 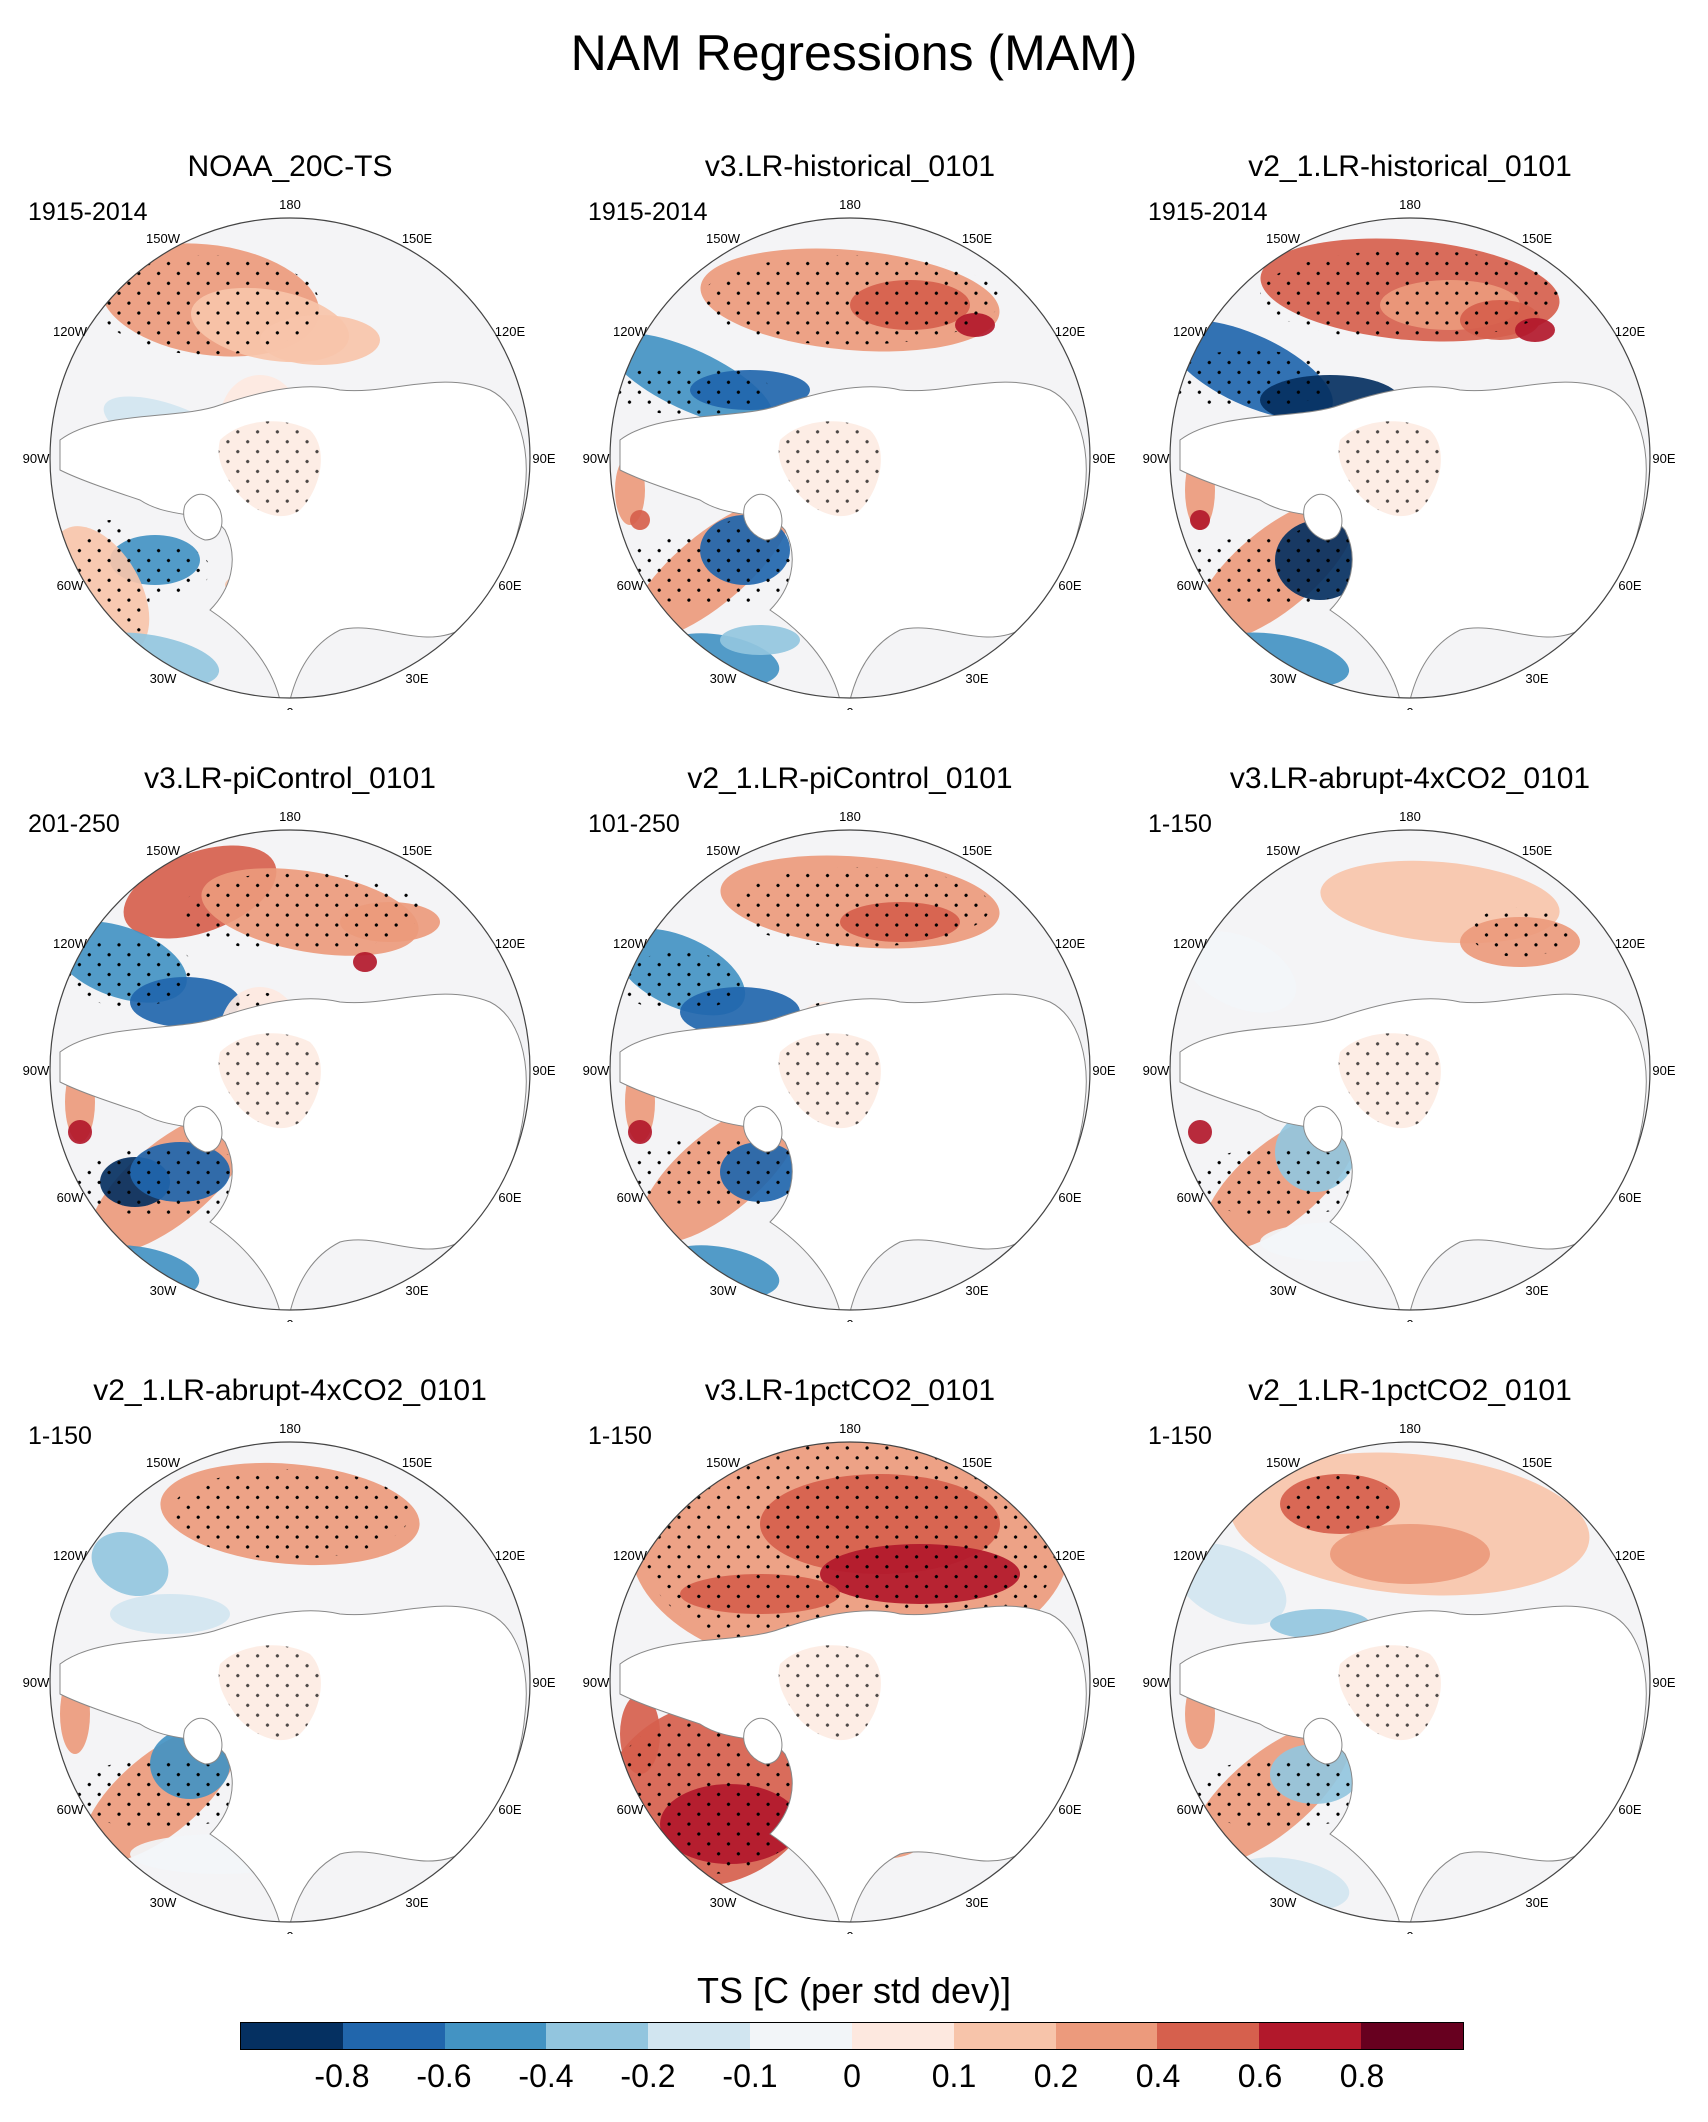 What do you see at coordinates (1056, 2076) in the screenshot?
I see `colorbar-tick-label: 0.2` at bounding box center [1056, 2076].